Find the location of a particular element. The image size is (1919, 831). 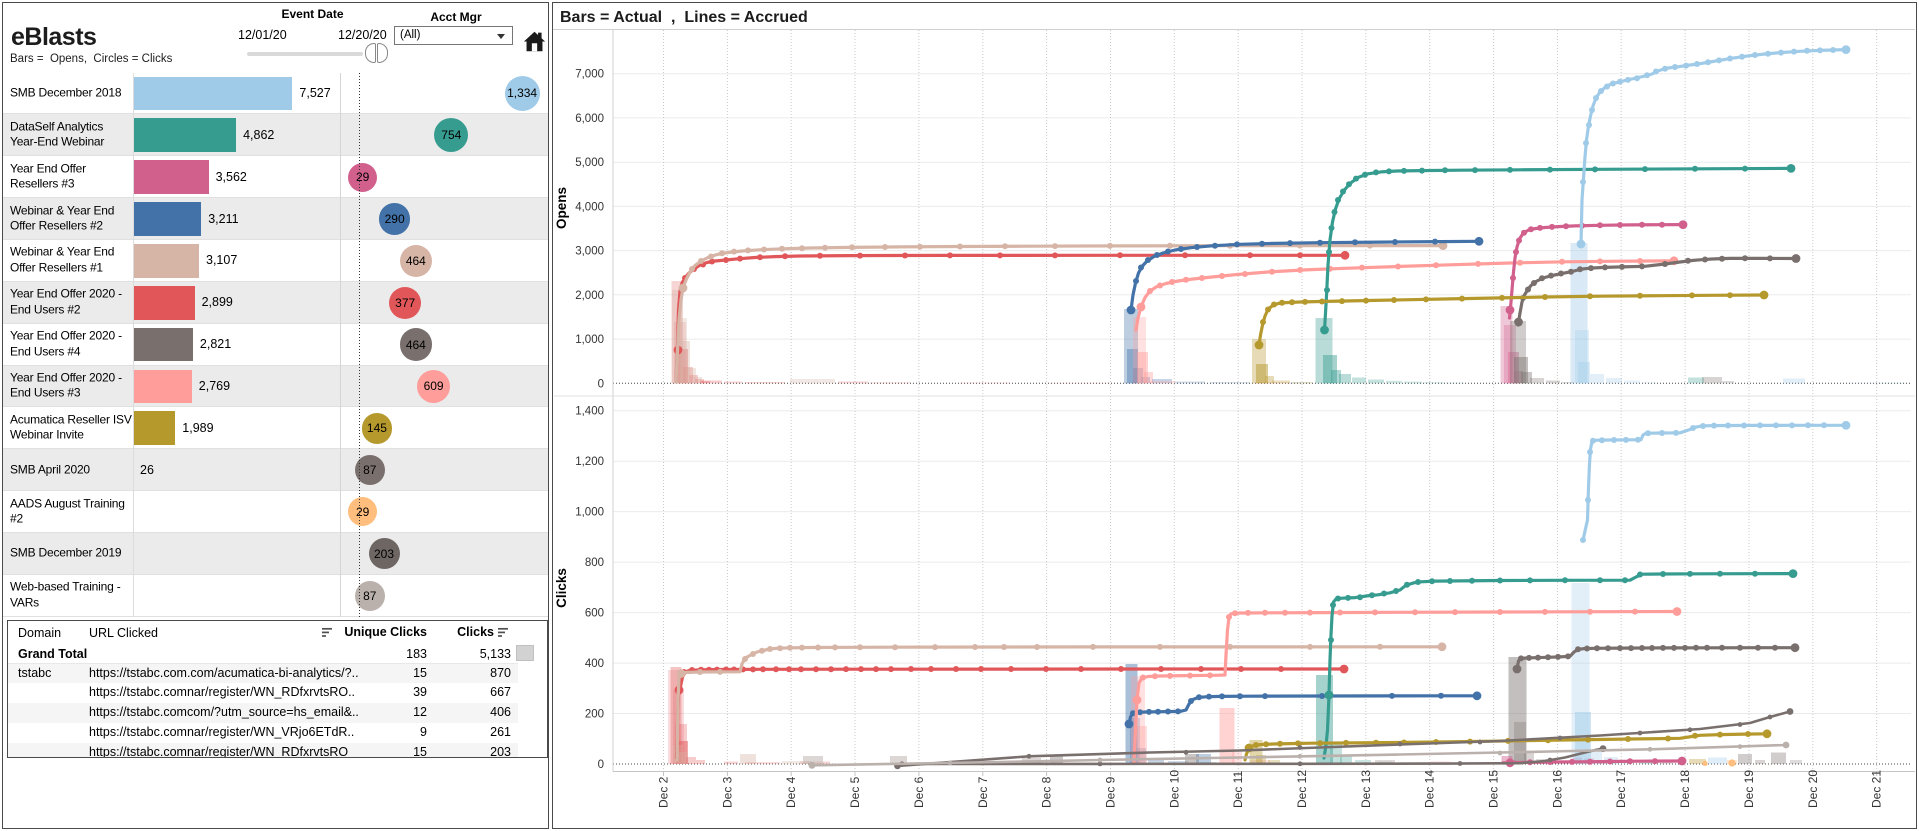

svg-text: Dec 2 is located at coordinates (664, 792).